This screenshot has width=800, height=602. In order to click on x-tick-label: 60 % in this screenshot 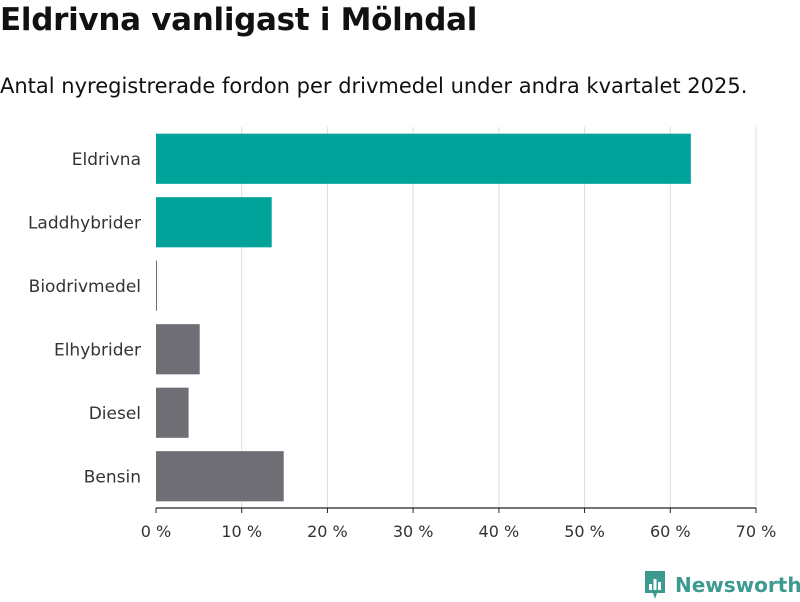, I will do `click(670, 531)`.